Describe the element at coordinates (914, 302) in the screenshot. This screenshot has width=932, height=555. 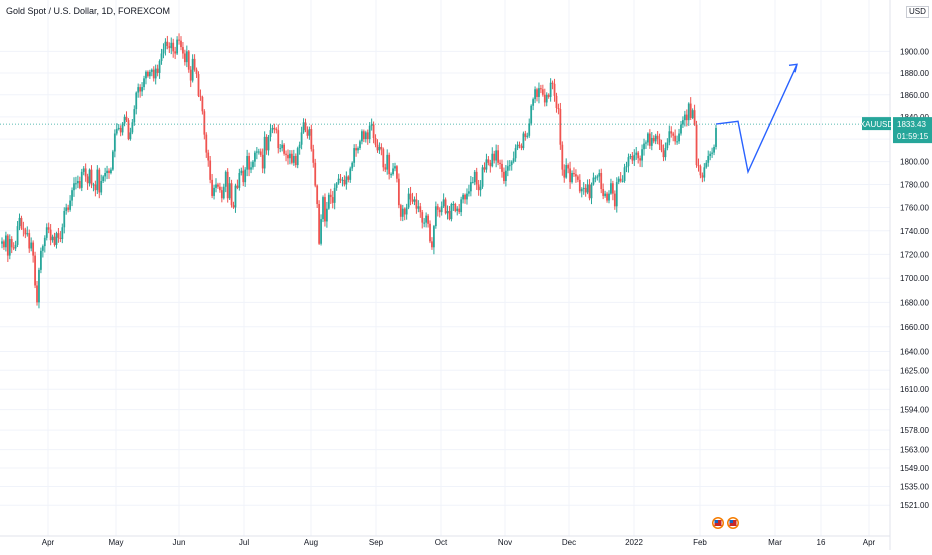
I see `y-tick-label: 1680.00` at that location.